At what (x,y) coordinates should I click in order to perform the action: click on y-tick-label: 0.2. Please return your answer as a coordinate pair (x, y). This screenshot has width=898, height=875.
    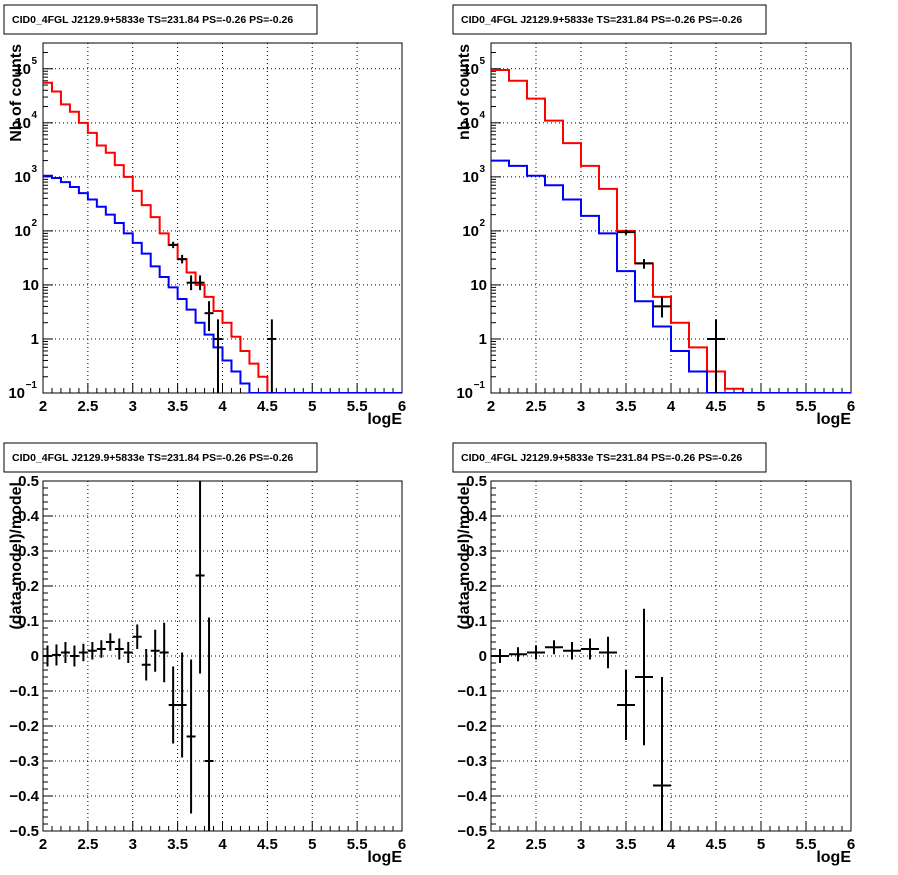
    Looking at the image, I should click on (476, 586).